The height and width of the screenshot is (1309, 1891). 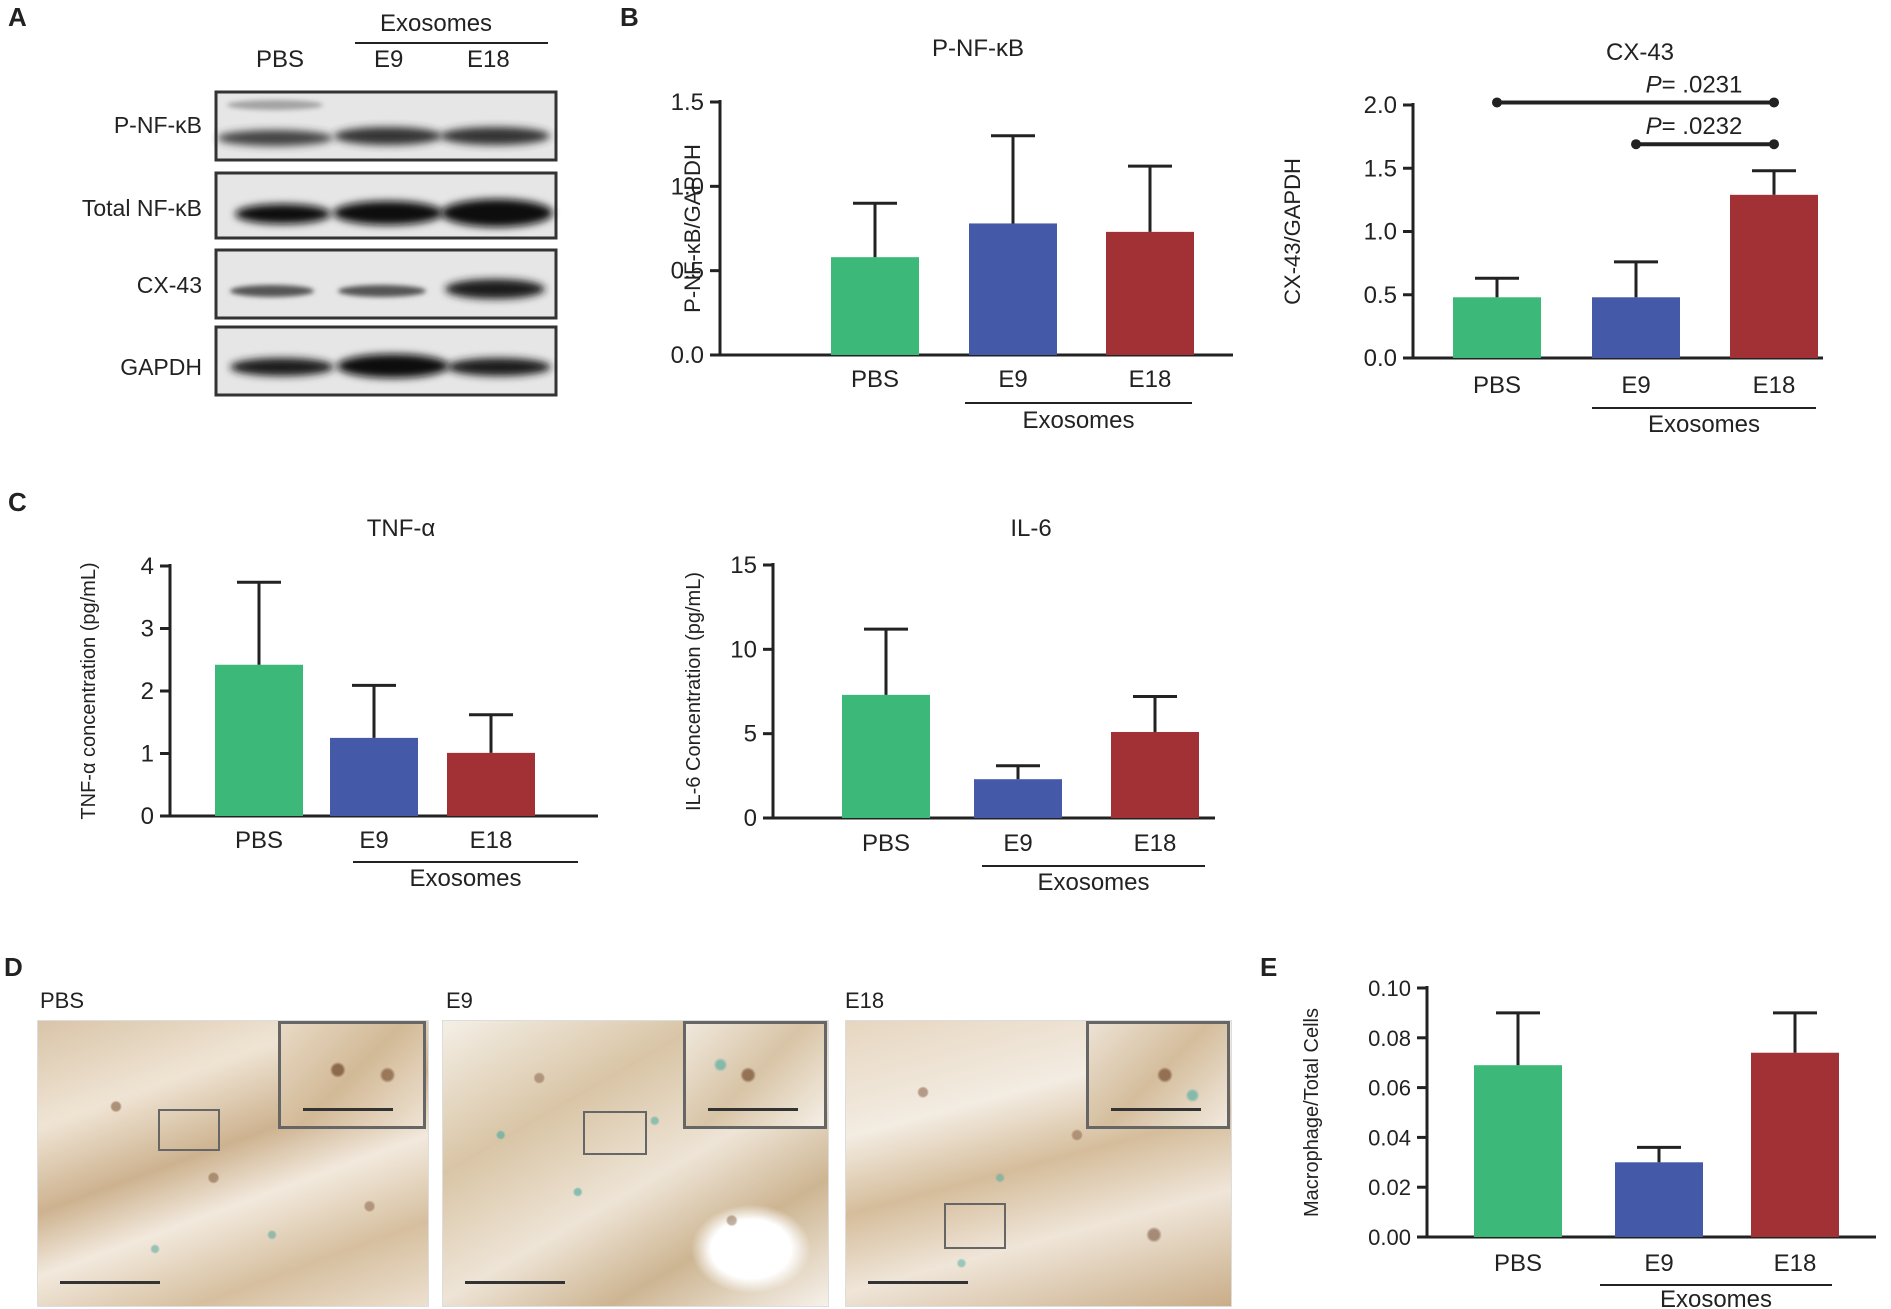 I want to click on y-axis-label: Macrophage/Total Cells, so click(x=1312, y=1112).